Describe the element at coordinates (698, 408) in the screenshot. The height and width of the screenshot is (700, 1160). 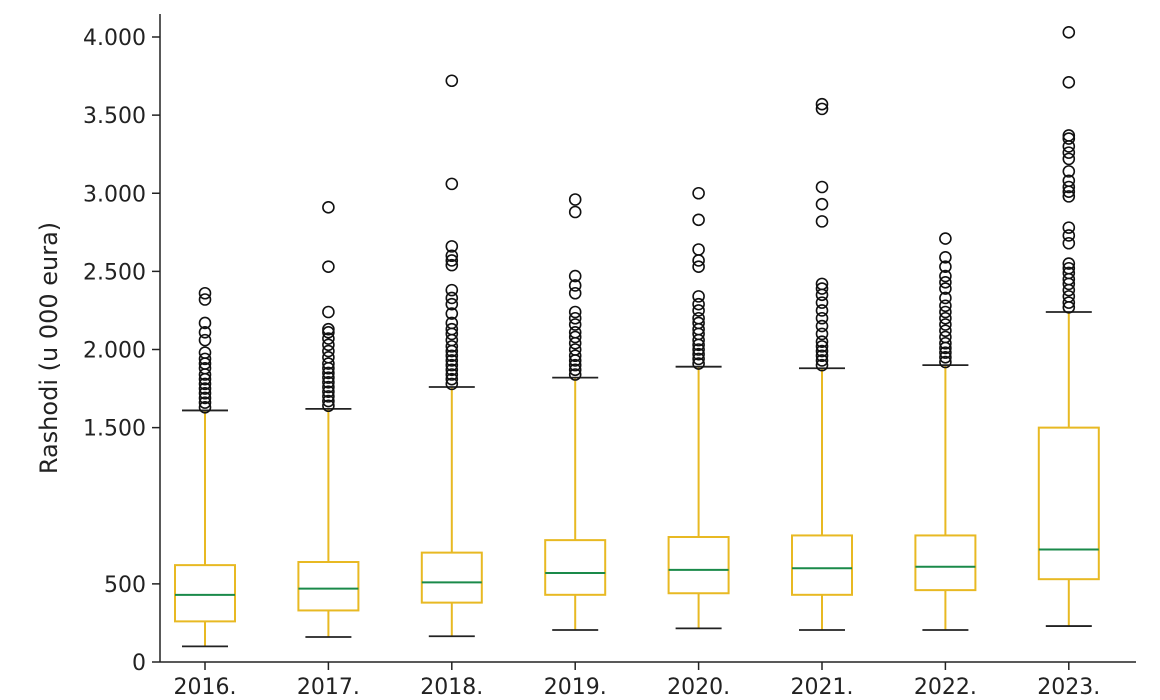
I see `box-2020` at that location.